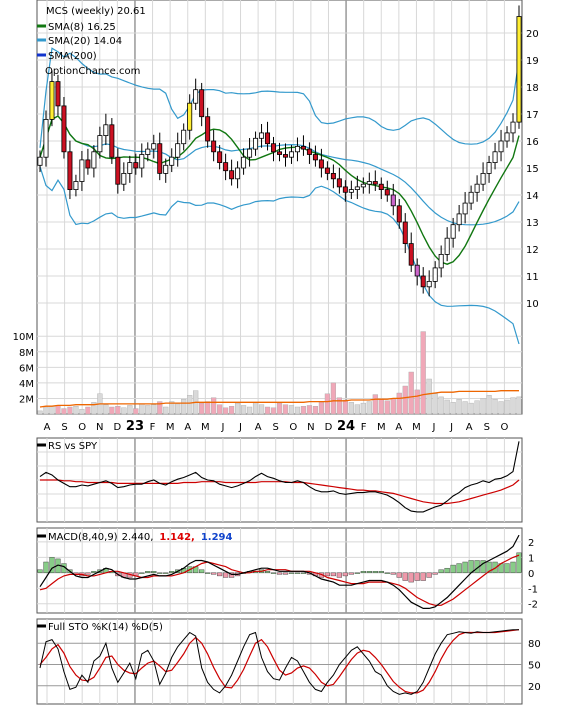 Image resolution: width=566 pixels, height=710 pixels. I want to click on time-axis-label: O, so click(82, 427).